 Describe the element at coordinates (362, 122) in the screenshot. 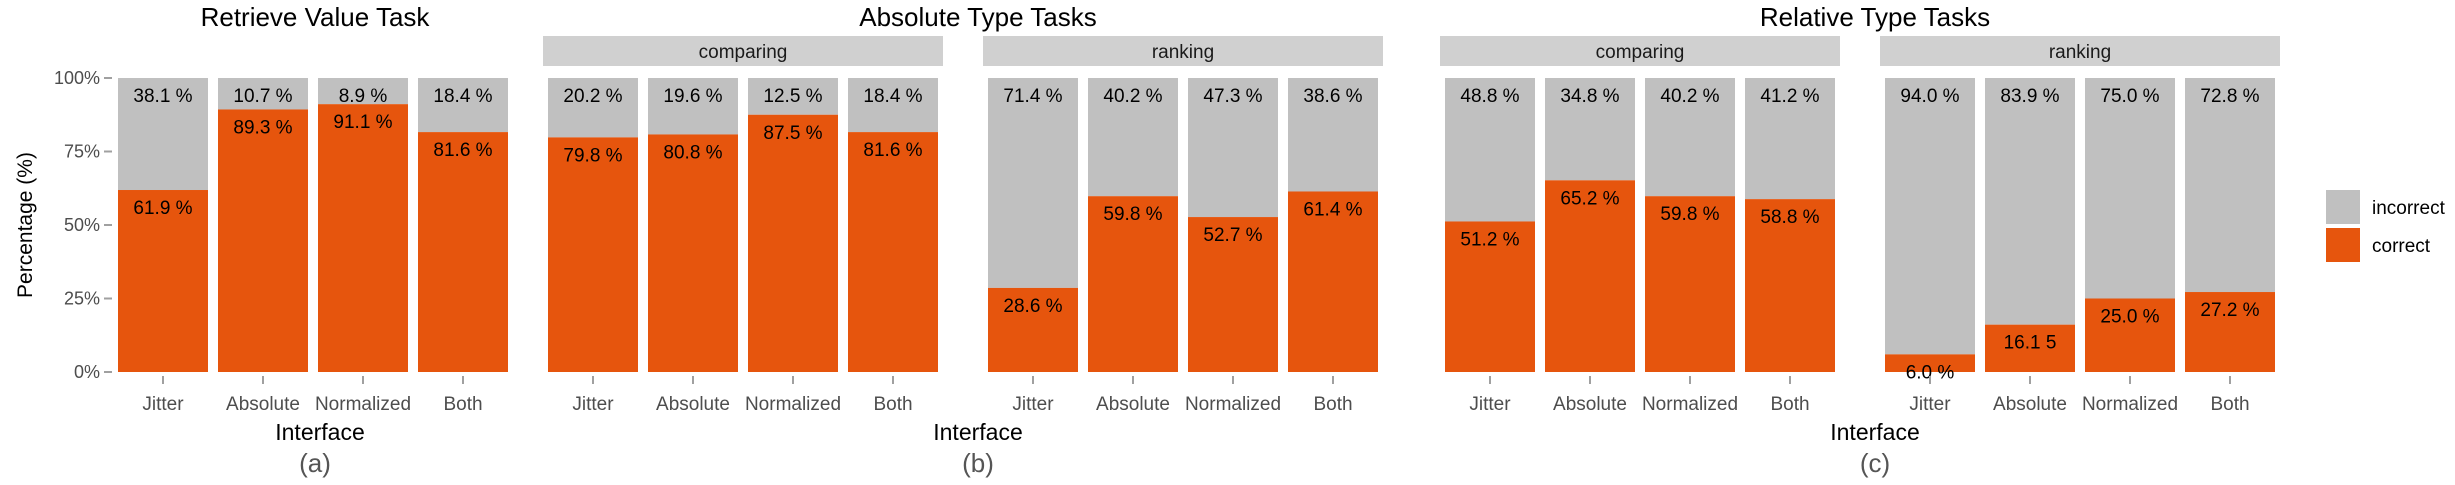

I see `data-label-correct: 91.1 %` at that location.